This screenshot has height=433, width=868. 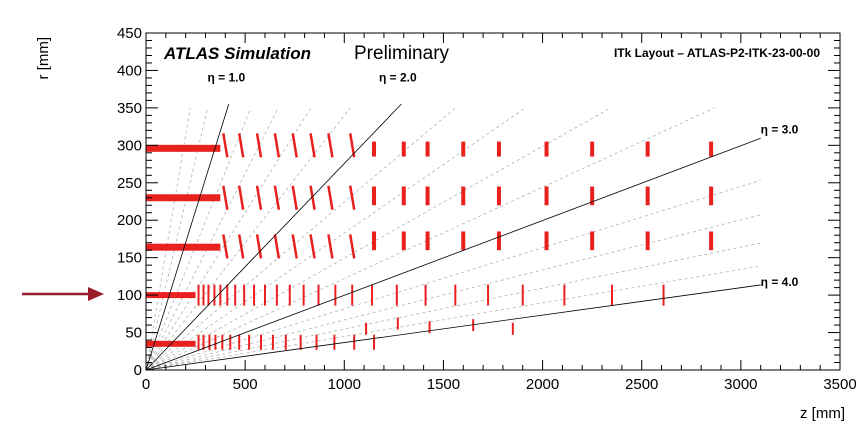 What do you see at coordinates (717, 53) in the screenshot?
I see `layout-label: ITk Layout – ATLAS-P2-ITK-23-00-00` at bounding box center [717, 53].